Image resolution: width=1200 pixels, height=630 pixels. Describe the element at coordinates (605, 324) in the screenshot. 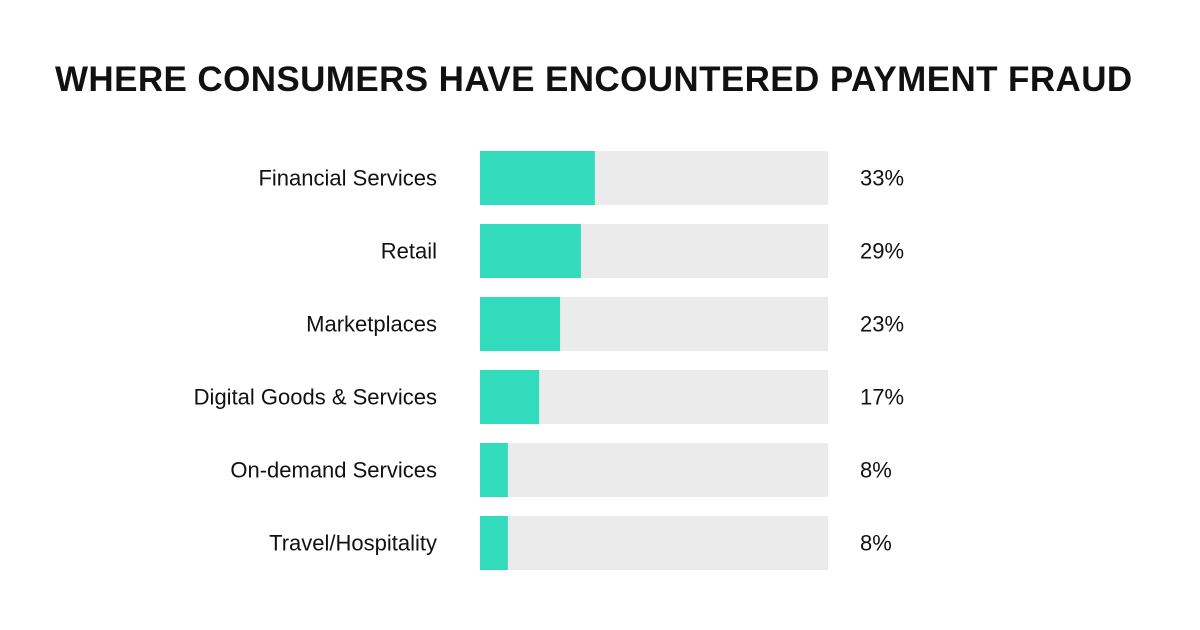

I see `bar-row: Marketplaces 23%` at that location.